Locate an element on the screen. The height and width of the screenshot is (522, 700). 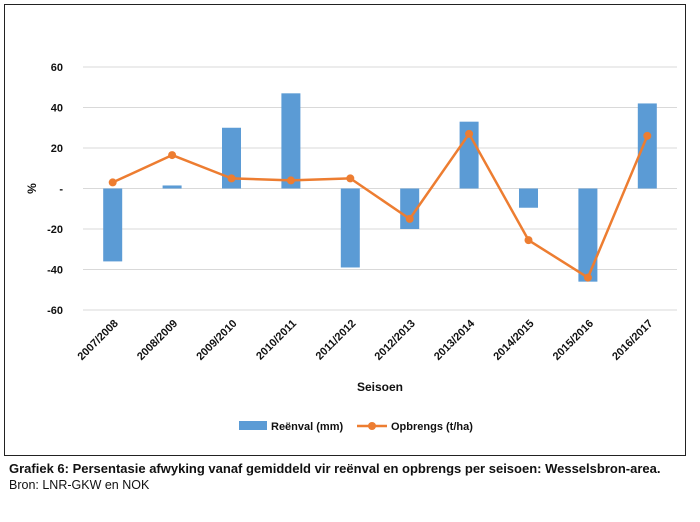
x-tick-label: 2008/2009 is located at coordinates (157, 340).